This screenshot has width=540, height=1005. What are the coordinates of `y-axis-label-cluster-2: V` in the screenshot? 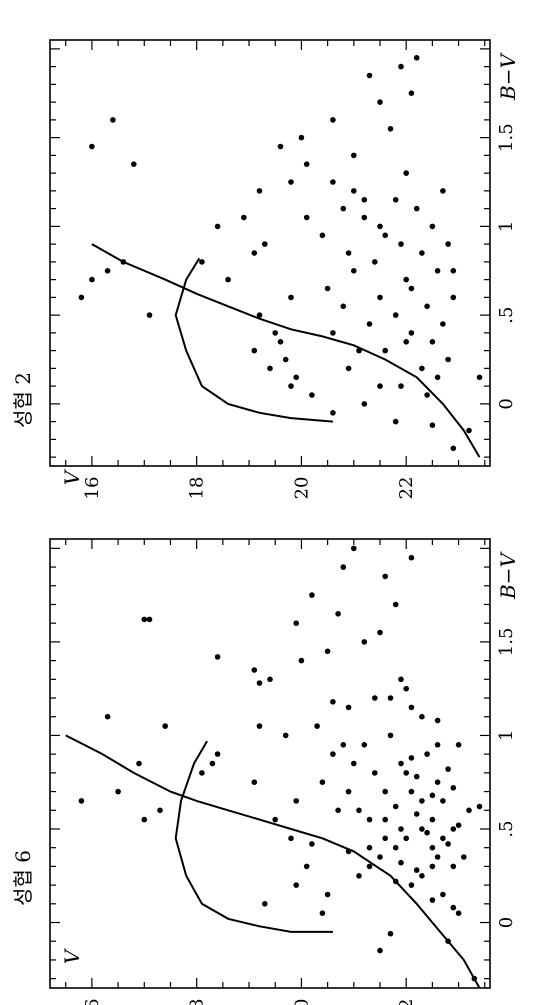 It's located at (72, 476).